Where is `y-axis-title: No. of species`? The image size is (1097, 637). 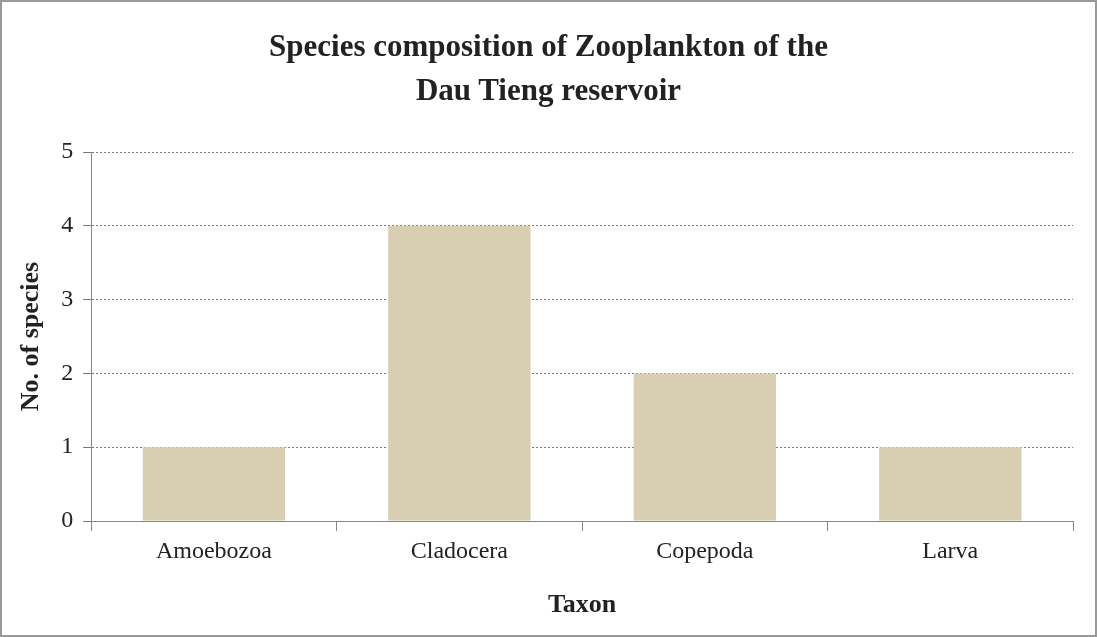
y-axis-title: No. of species is located at coordinates (30, 336).